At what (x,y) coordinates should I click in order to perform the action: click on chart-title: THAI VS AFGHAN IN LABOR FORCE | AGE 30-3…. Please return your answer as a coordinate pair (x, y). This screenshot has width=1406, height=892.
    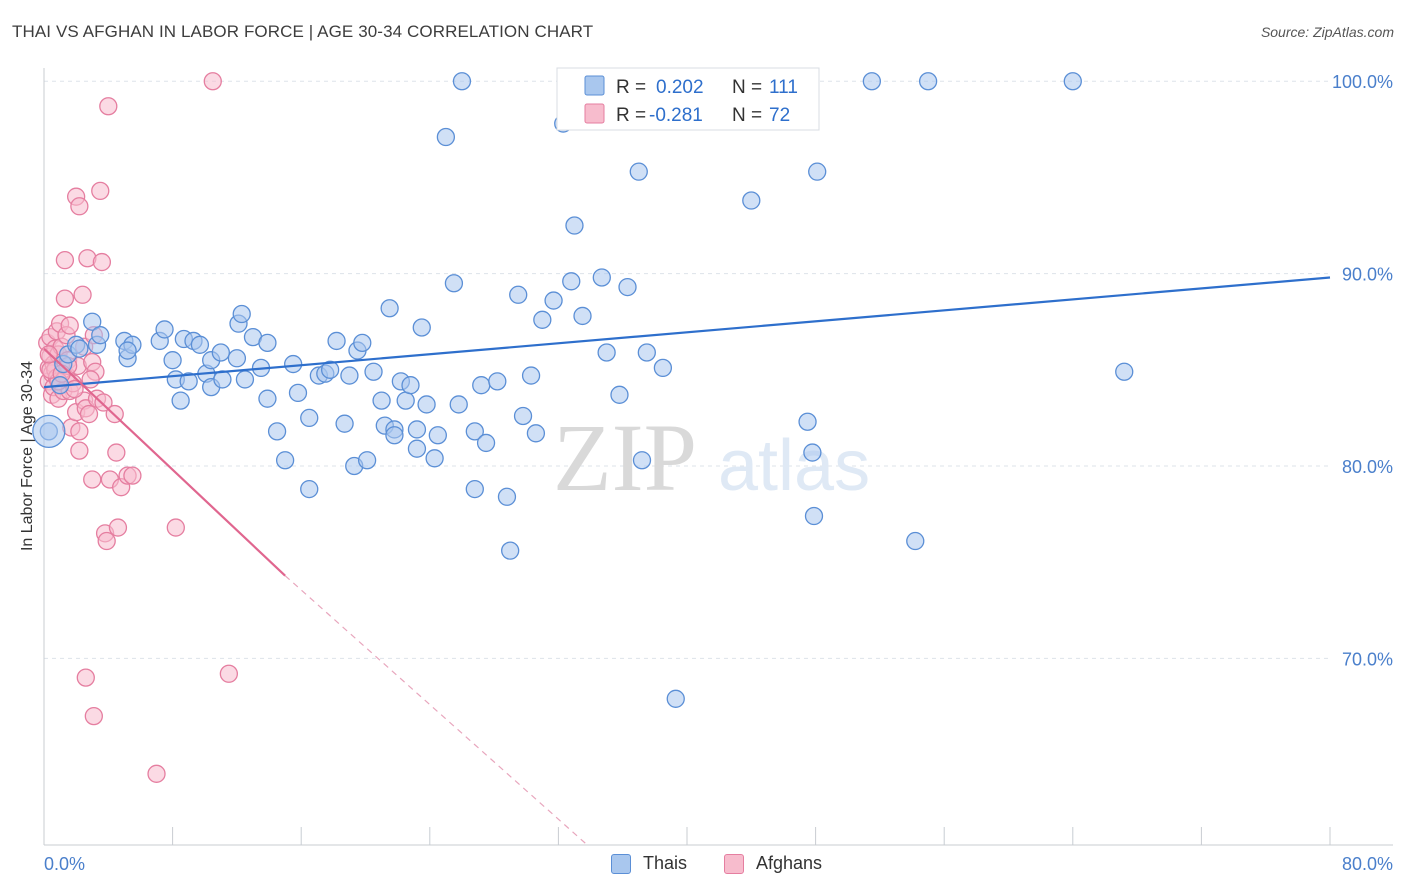
    Looking at the image, I should click on (303, 31).